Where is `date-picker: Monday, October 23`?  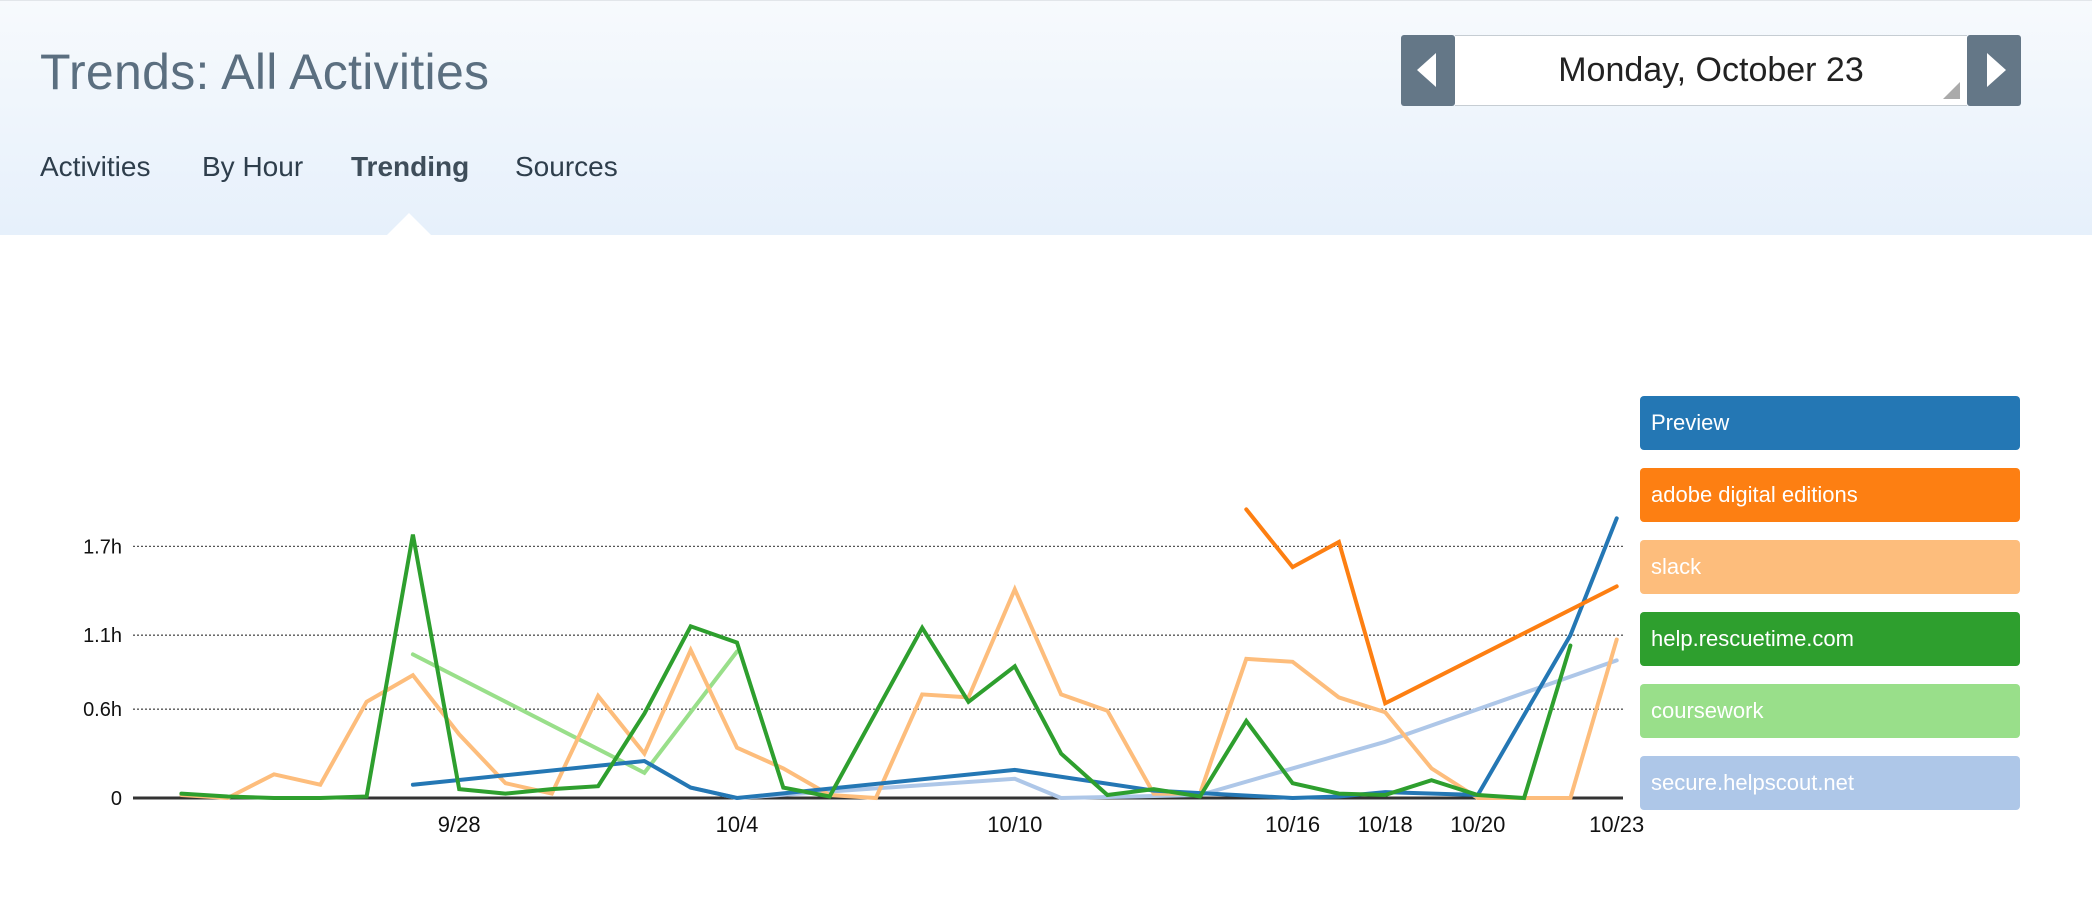
date-picker: Monday, October 23 is located at coordinates (1711, 70).